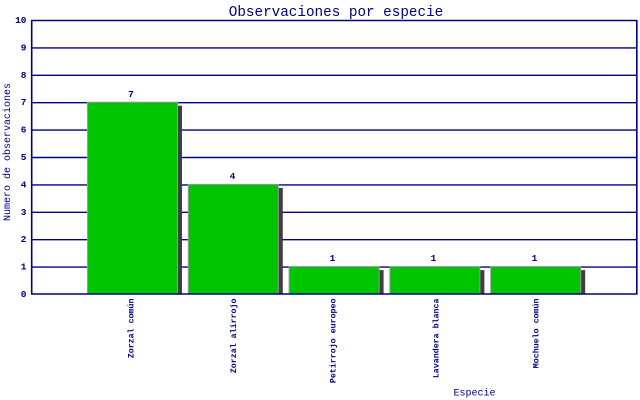 This screenshot has height=400, width=640. I want to click on svg-text: Numero de observaciones, so click(8, 152).